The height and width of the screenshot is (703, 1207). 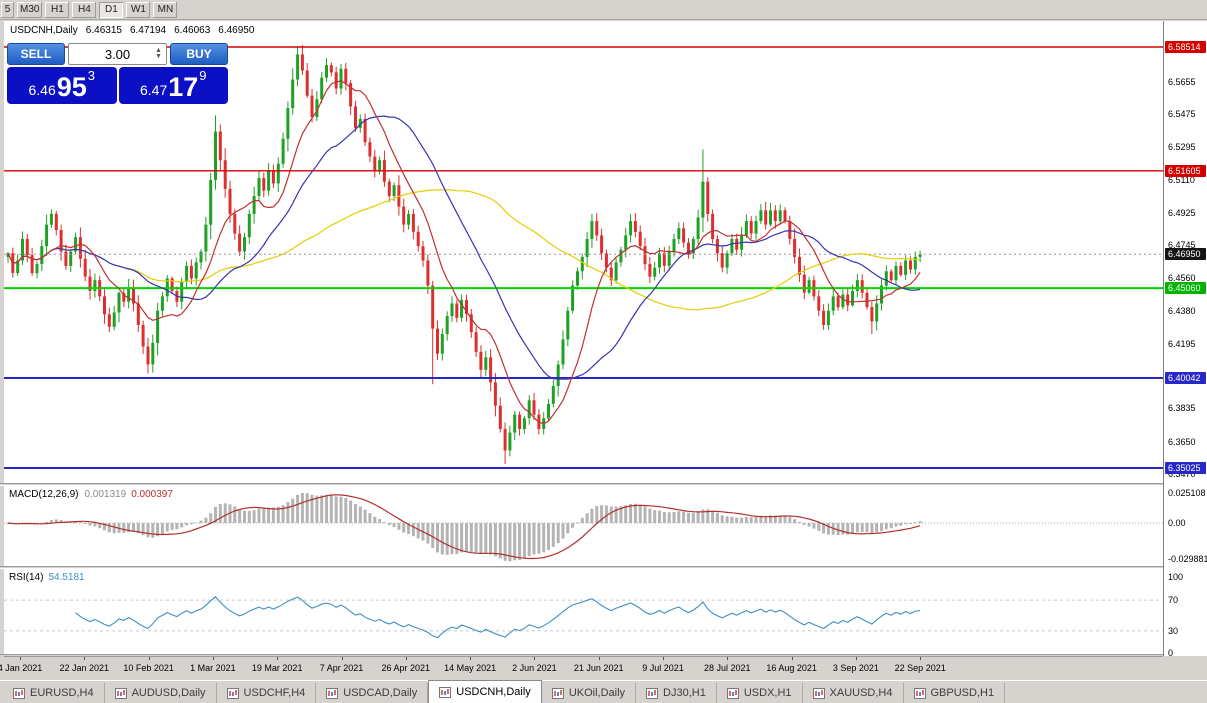 I want to click on chart-tab-dj30: DJ30,H1, so click(x=676, y=693).